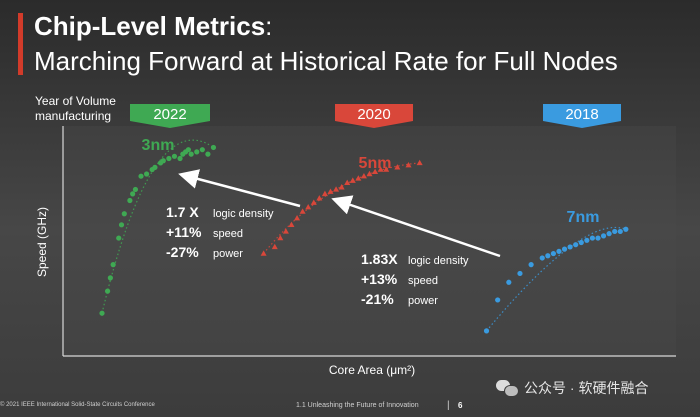 The height and width of the screenshot is (417, 700). Describe the element at coordinates (438, 261) in the screenshot. I see `annotation-label-1-0: logic density` at that location.